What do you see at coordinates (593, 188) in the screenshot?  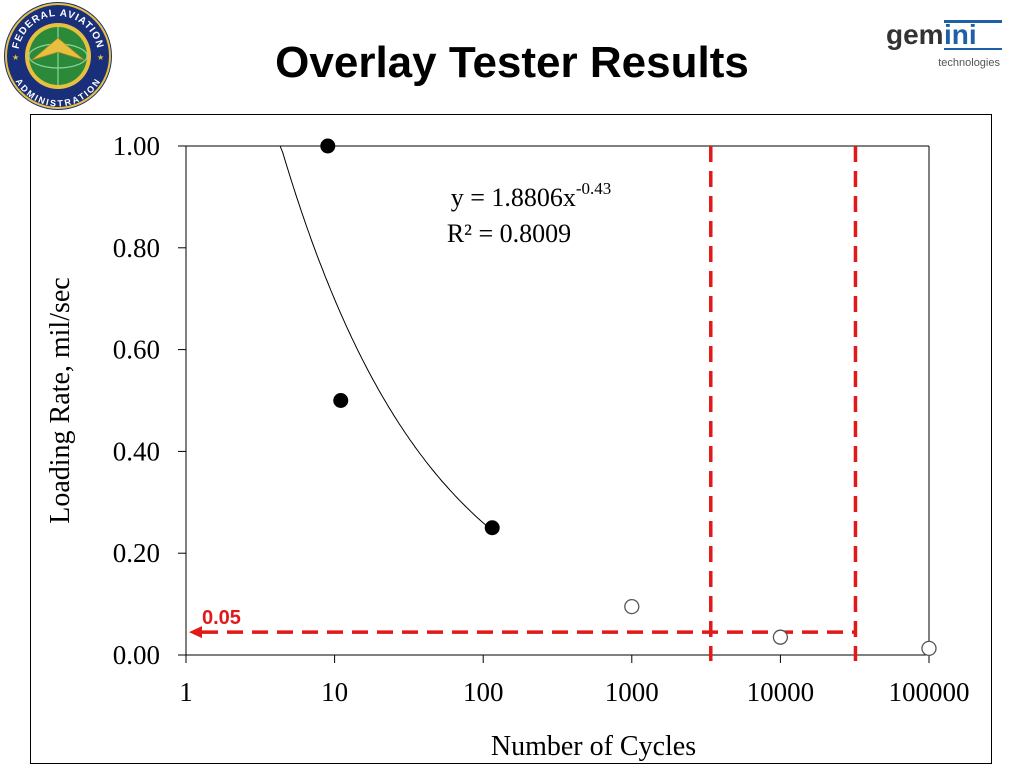 I see `trendline-equation-exponent: -0.43` at bounding box center [593, 188].